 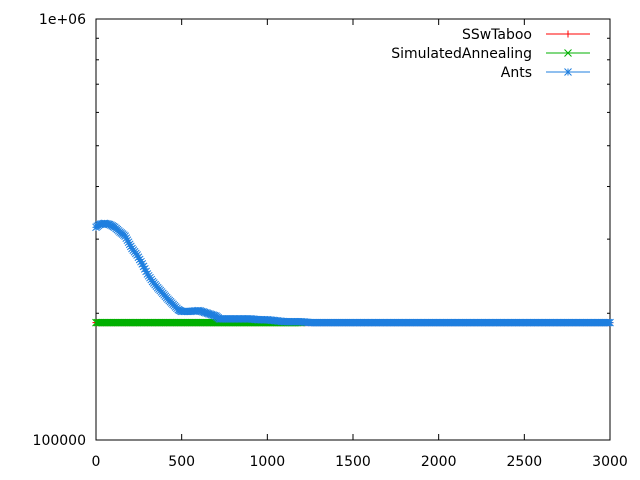 What do you see at coordinates (461, 54) in the screenshot?
I see `legend-label-simulatedannealing: SimulatedAnnealing` at bounding box center [461, 54].